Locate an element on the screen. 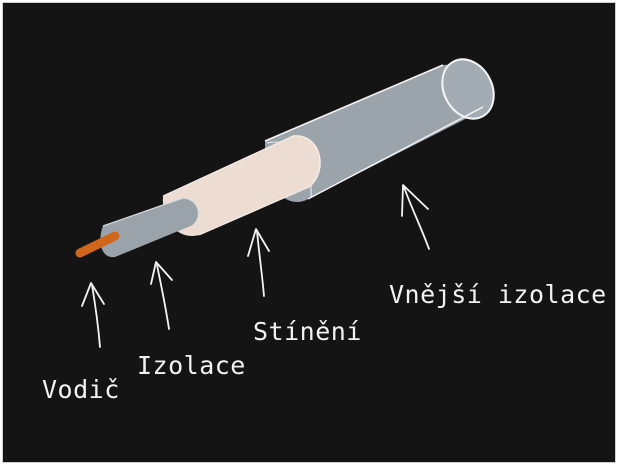  arrow-izolace is located at coordinates (161, 295).